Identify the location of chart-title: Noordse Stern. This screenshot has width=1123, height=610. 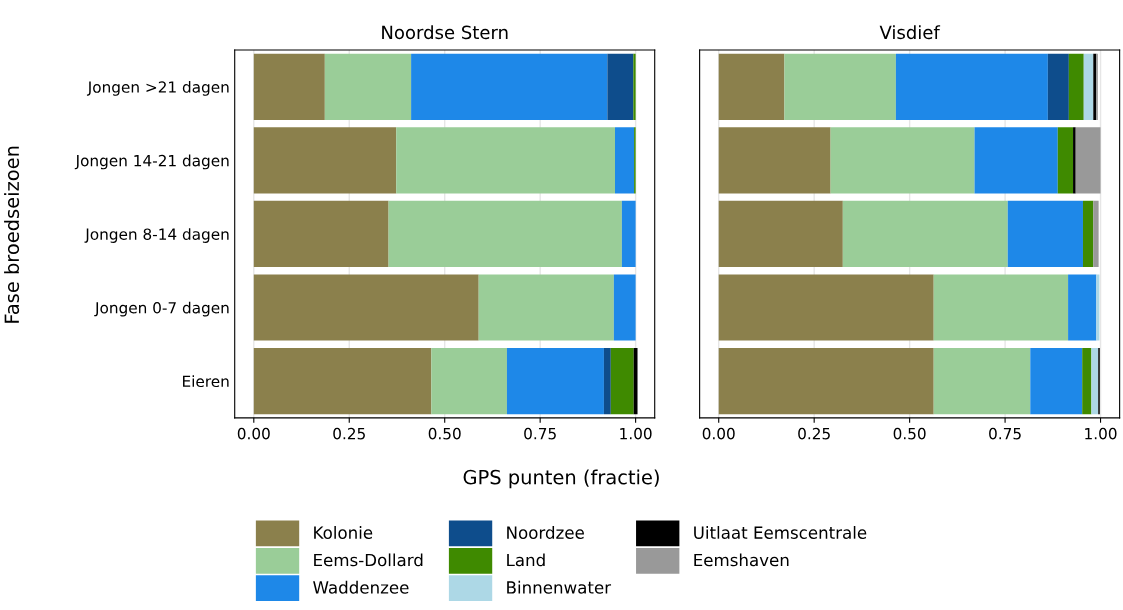
(445, 32).